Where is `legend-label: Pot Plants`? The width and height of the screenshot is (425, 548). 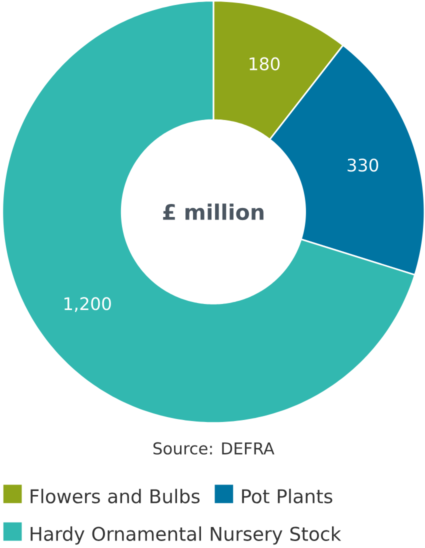
legend-label: Pot Plants is located at coordinates (287, 496).